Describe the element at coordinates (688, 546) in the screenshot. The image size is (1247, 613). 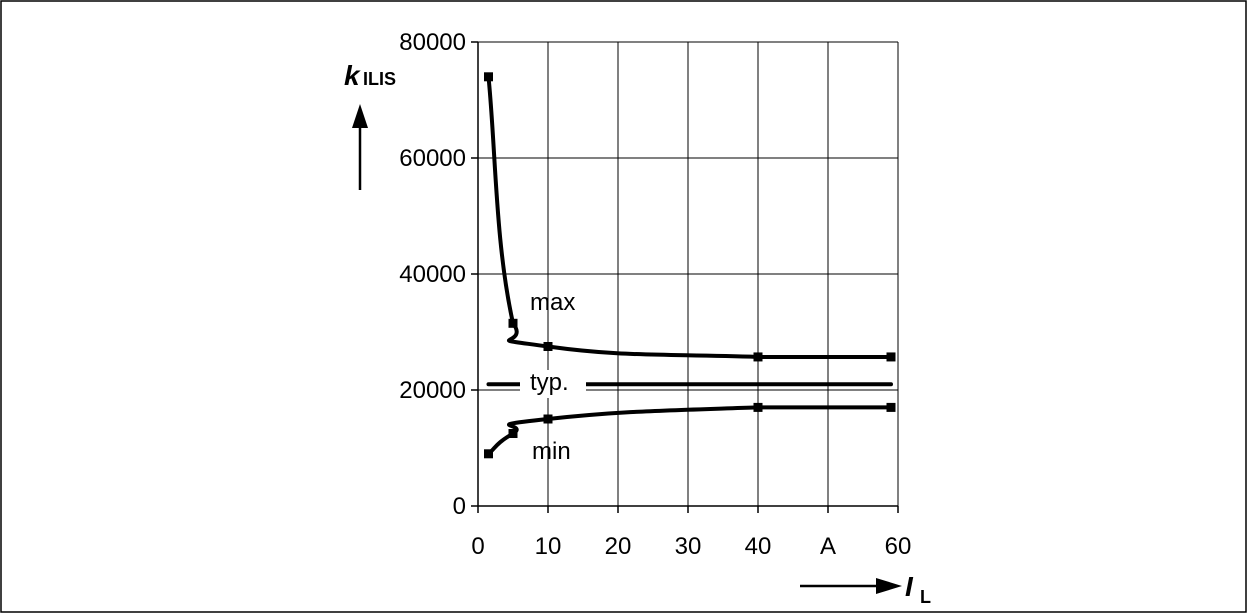
I see `x-tick-label-3: 30` at that location.